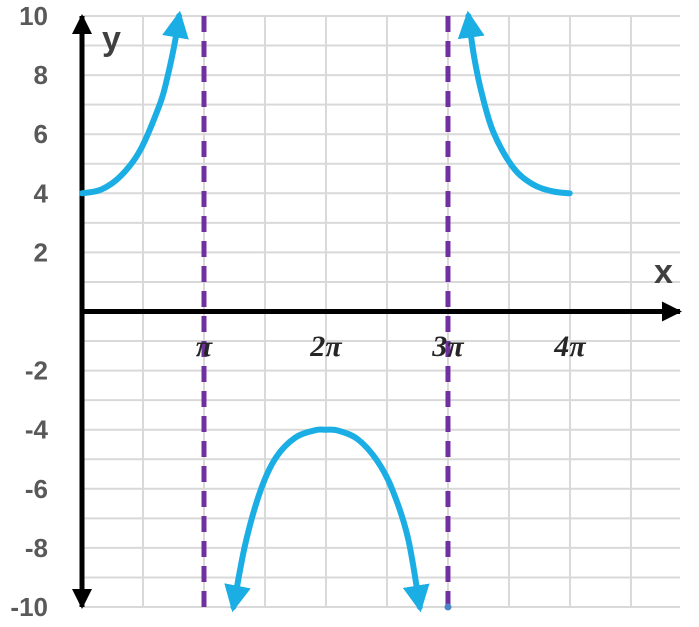 This screenshot has height=627, width=699. What do you see at coordinates (325, 346) in the screenshot?
I see `x-tick-label: 2π` at bounding box center [325, 346].